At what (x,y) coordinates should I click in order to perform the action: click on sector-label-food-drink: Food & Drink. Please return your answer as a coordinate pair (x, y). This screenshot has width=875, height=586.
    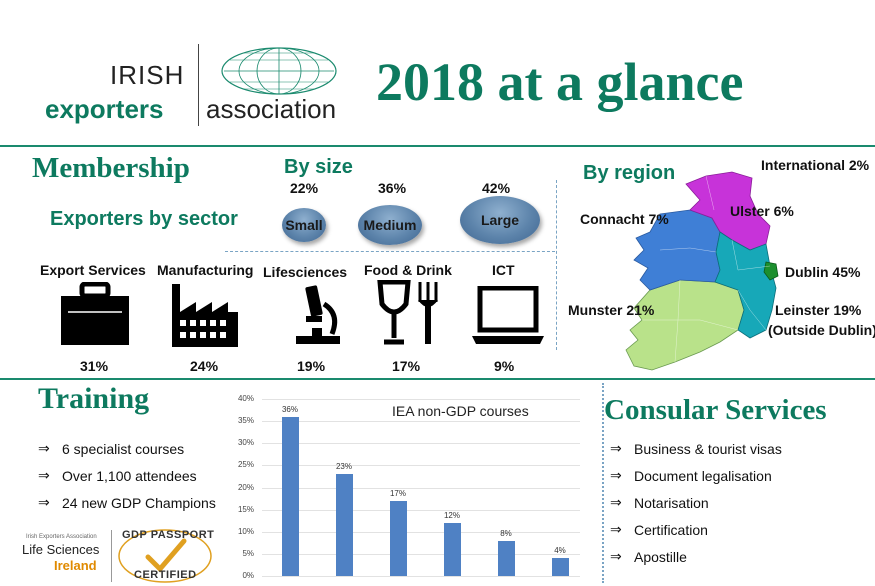
    Looking at the image, I should click on (408, 270).